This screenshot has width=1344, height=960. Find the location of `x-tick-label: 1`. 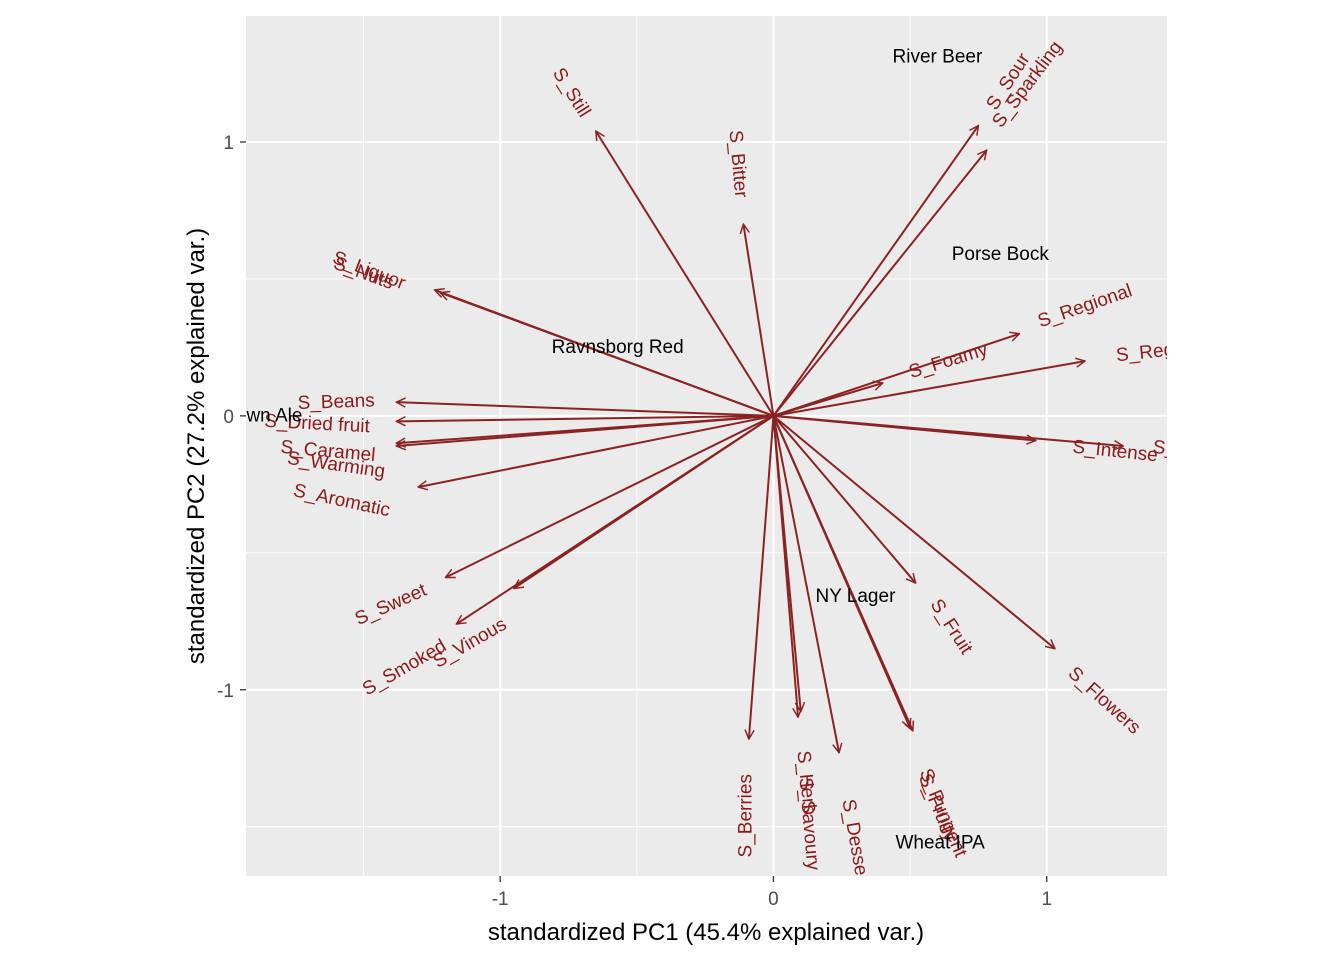

x-tick-label: 1 is located at coordinates (1046, 899).